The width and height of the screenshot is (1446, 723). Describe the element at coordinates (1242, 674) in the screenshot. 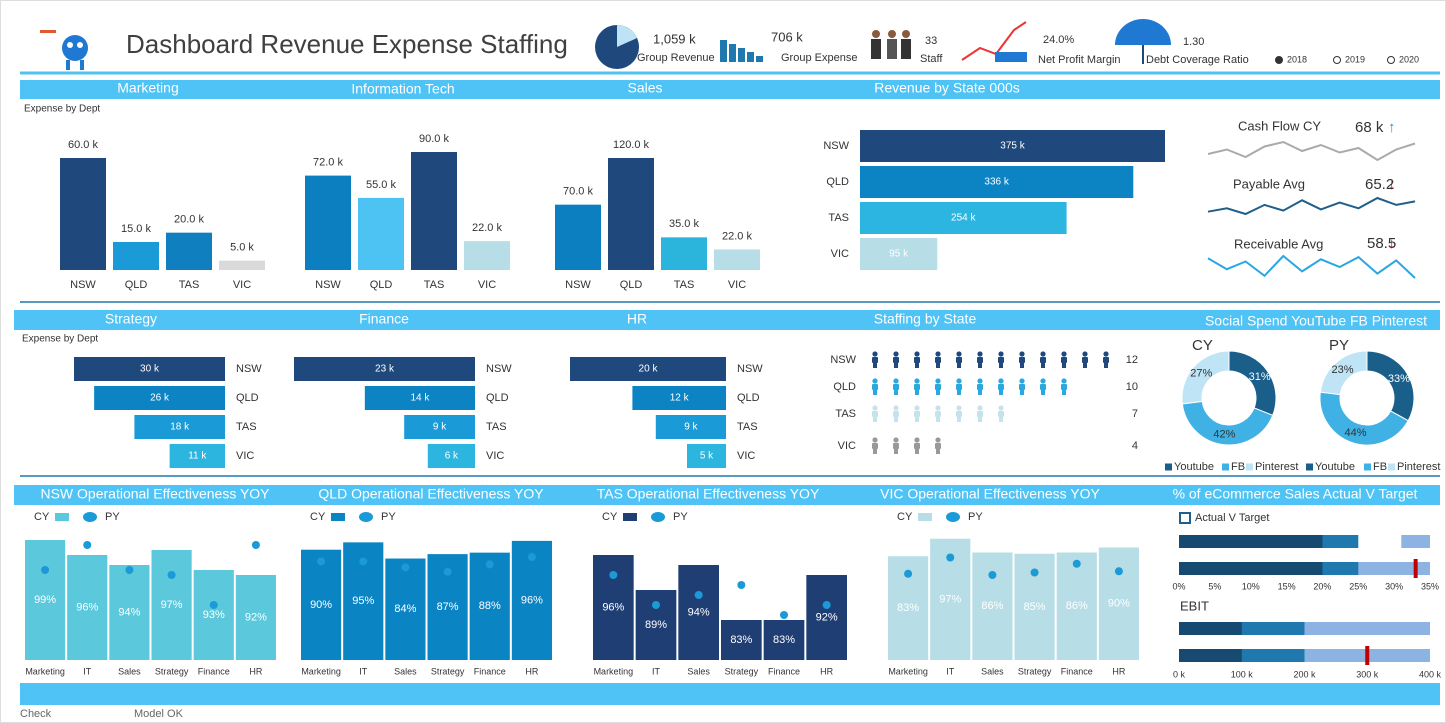

I see `x-tick-label: 100 k` at that location.